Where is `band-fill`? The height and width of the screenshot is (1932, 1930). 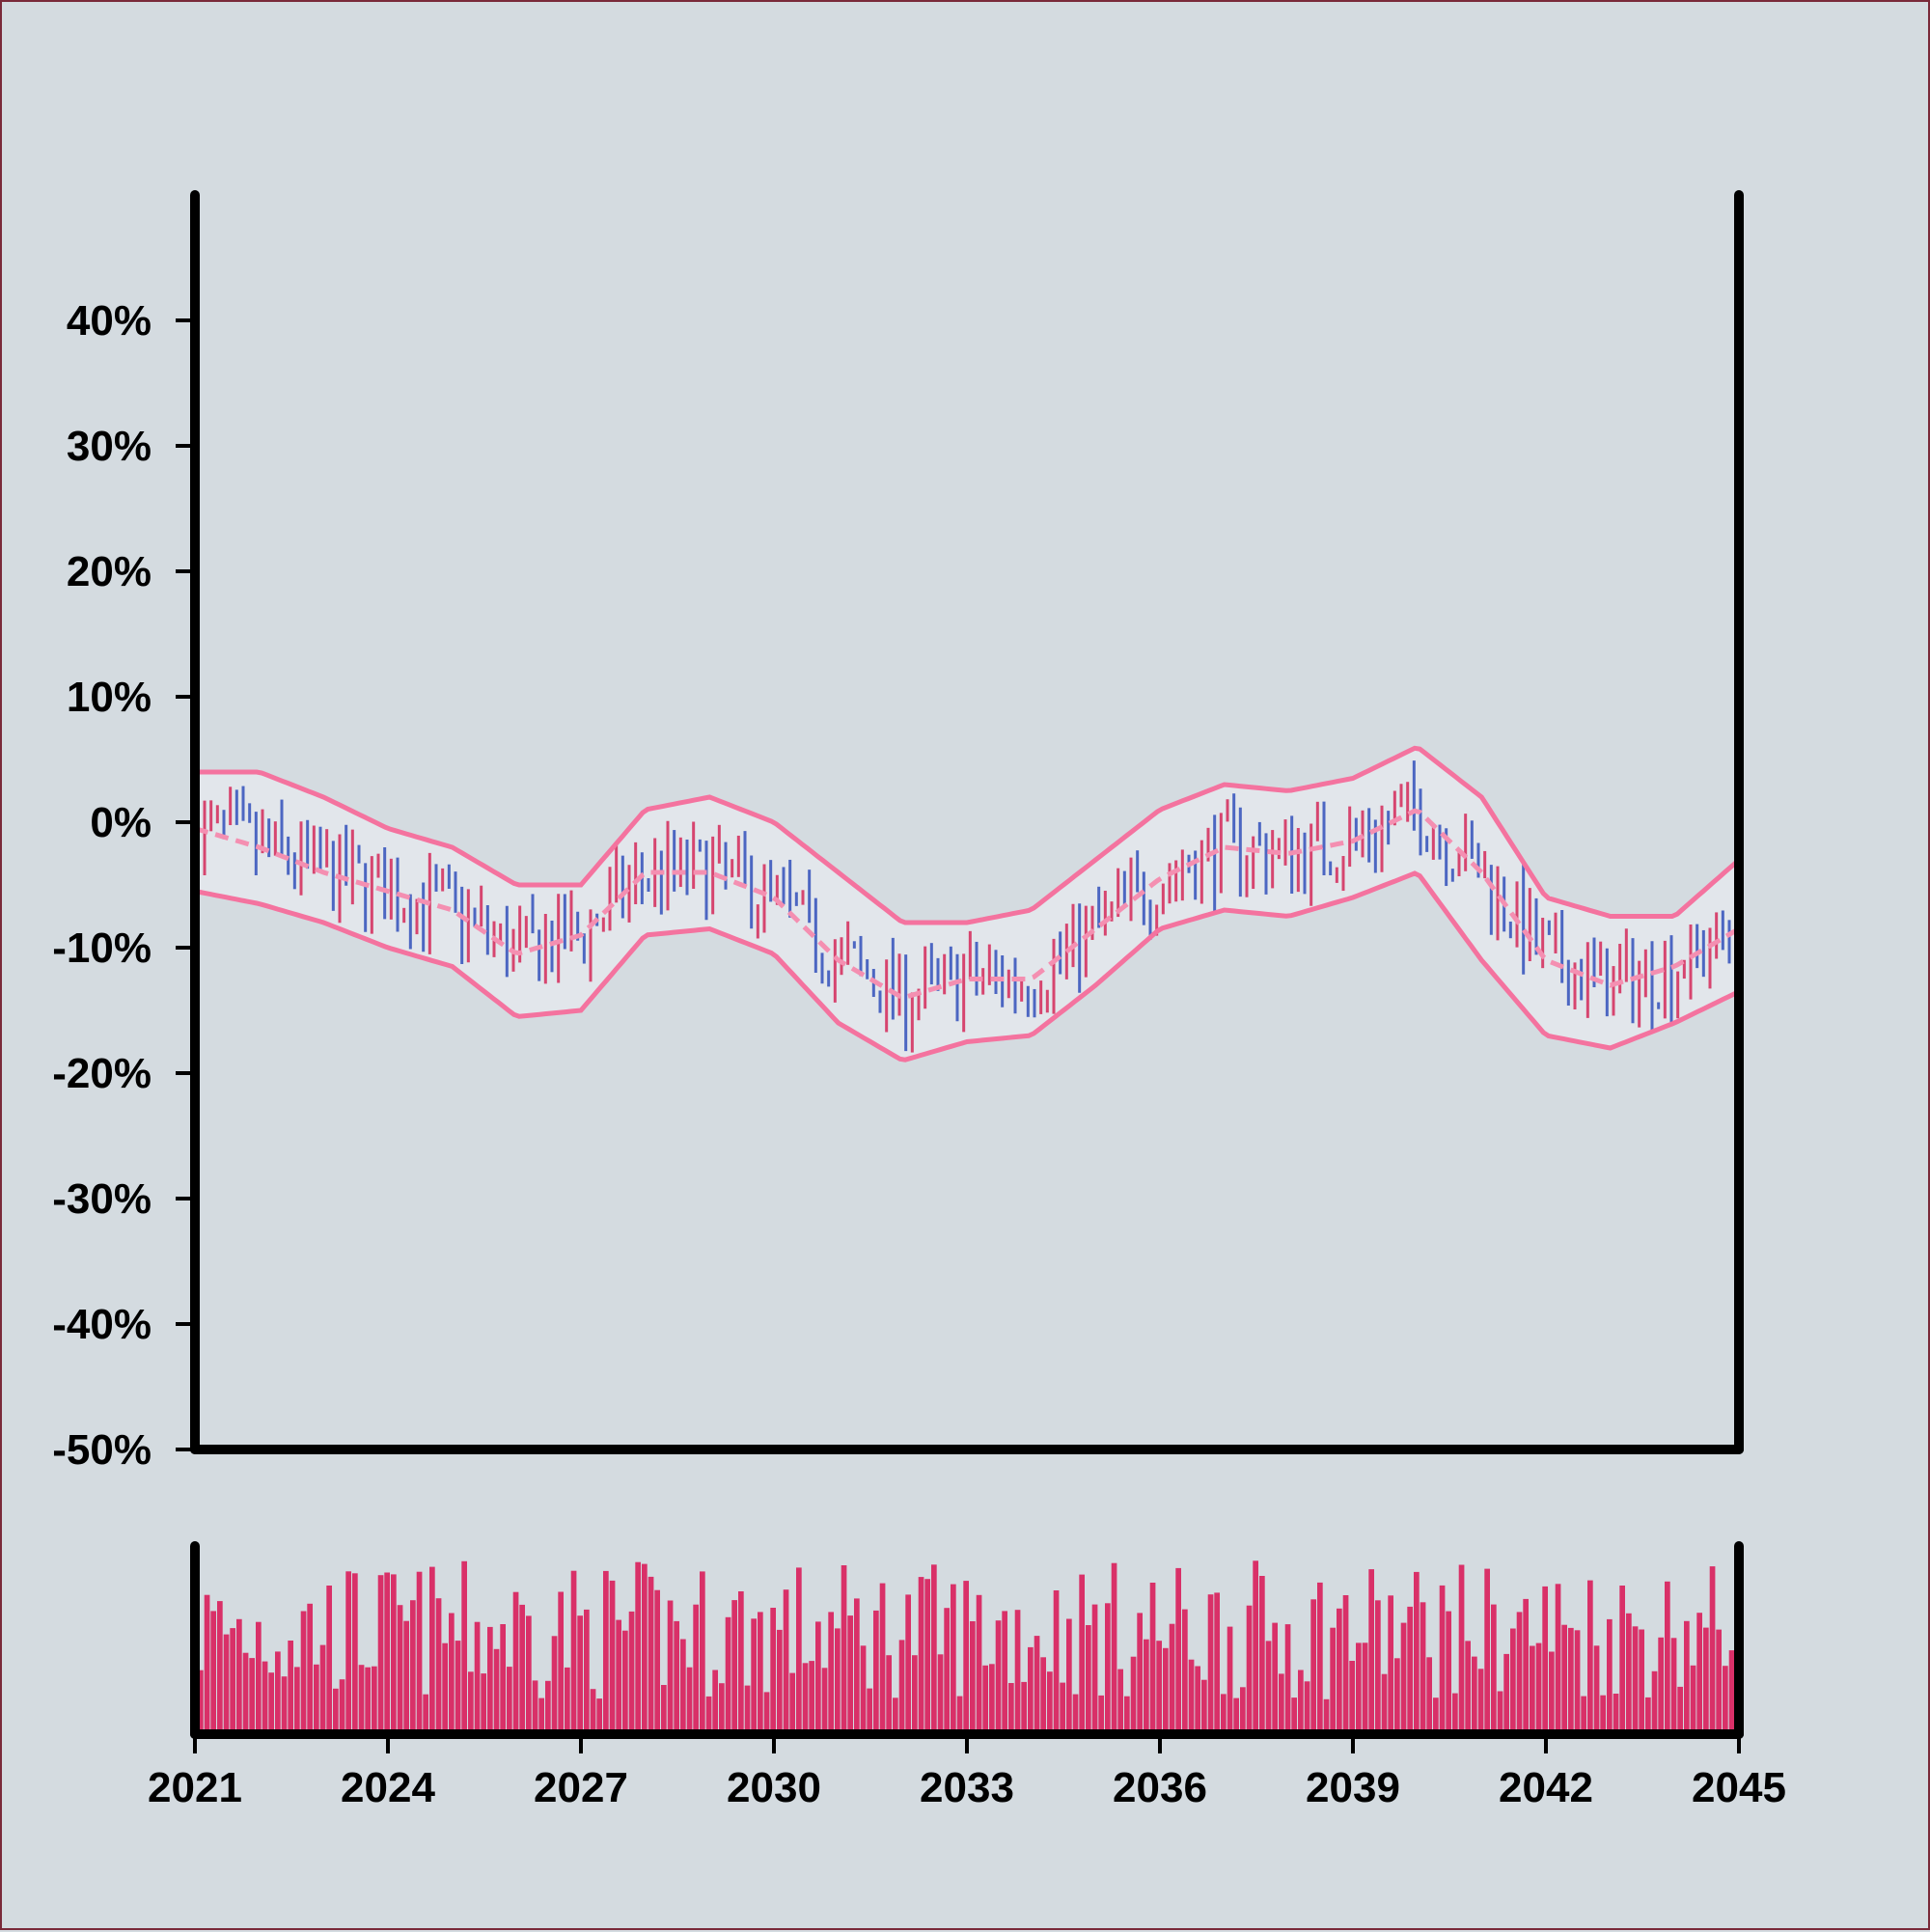
band-fill is located at coordinates (967, 904).